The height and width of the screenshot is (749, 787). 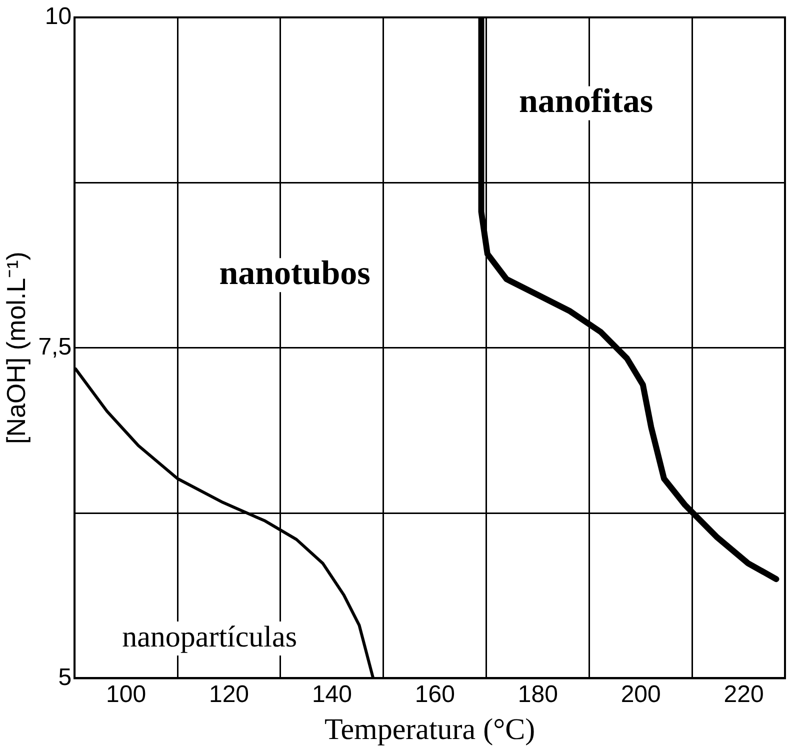 What do you see at coordinates (744, 694) in the screenshot?
I see `x-tick-label: 220` at bounding box center [744, 694].